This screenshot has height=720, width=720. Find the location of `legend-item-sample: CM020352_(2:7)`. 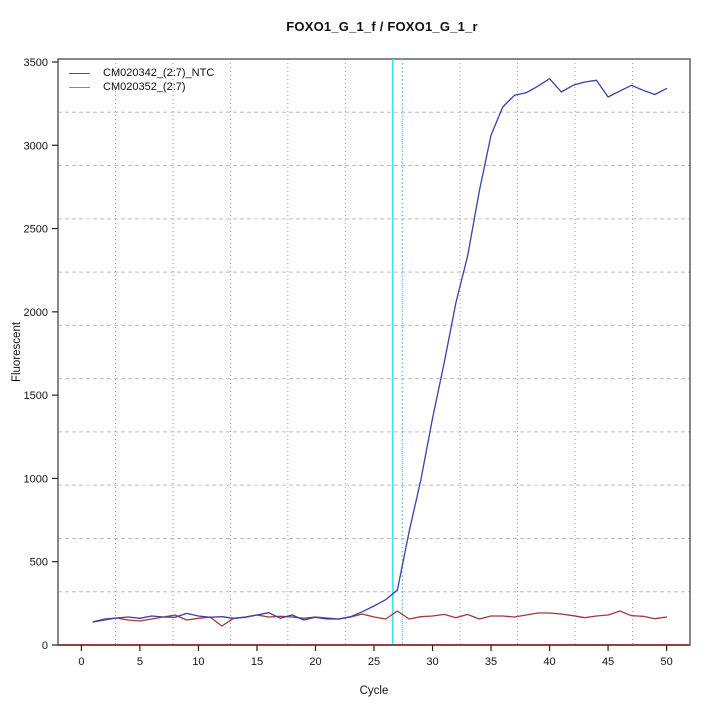

legend-item-sample: CM020352_(2:7) is located at coordinates (141, 87).